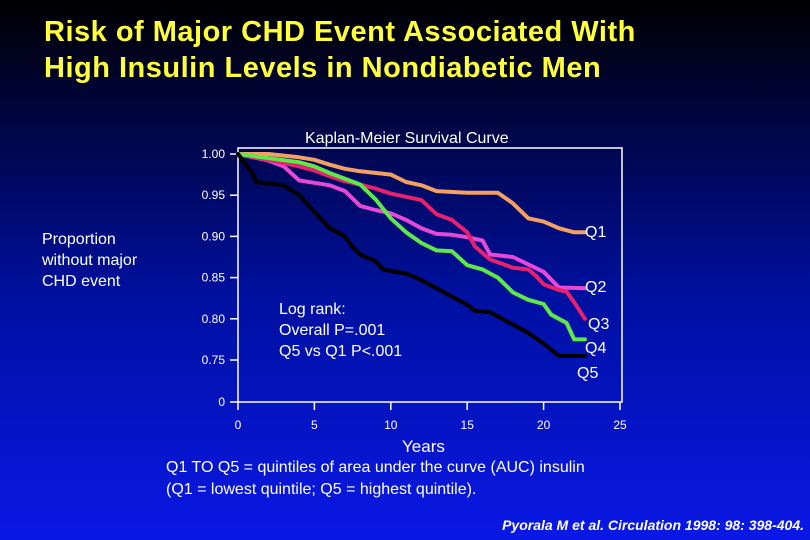 The image size is (810, 540). Describe the element at coordinates (81, 281) in the screenshot. I see `y-axis-label-line: CHD event` at that location.